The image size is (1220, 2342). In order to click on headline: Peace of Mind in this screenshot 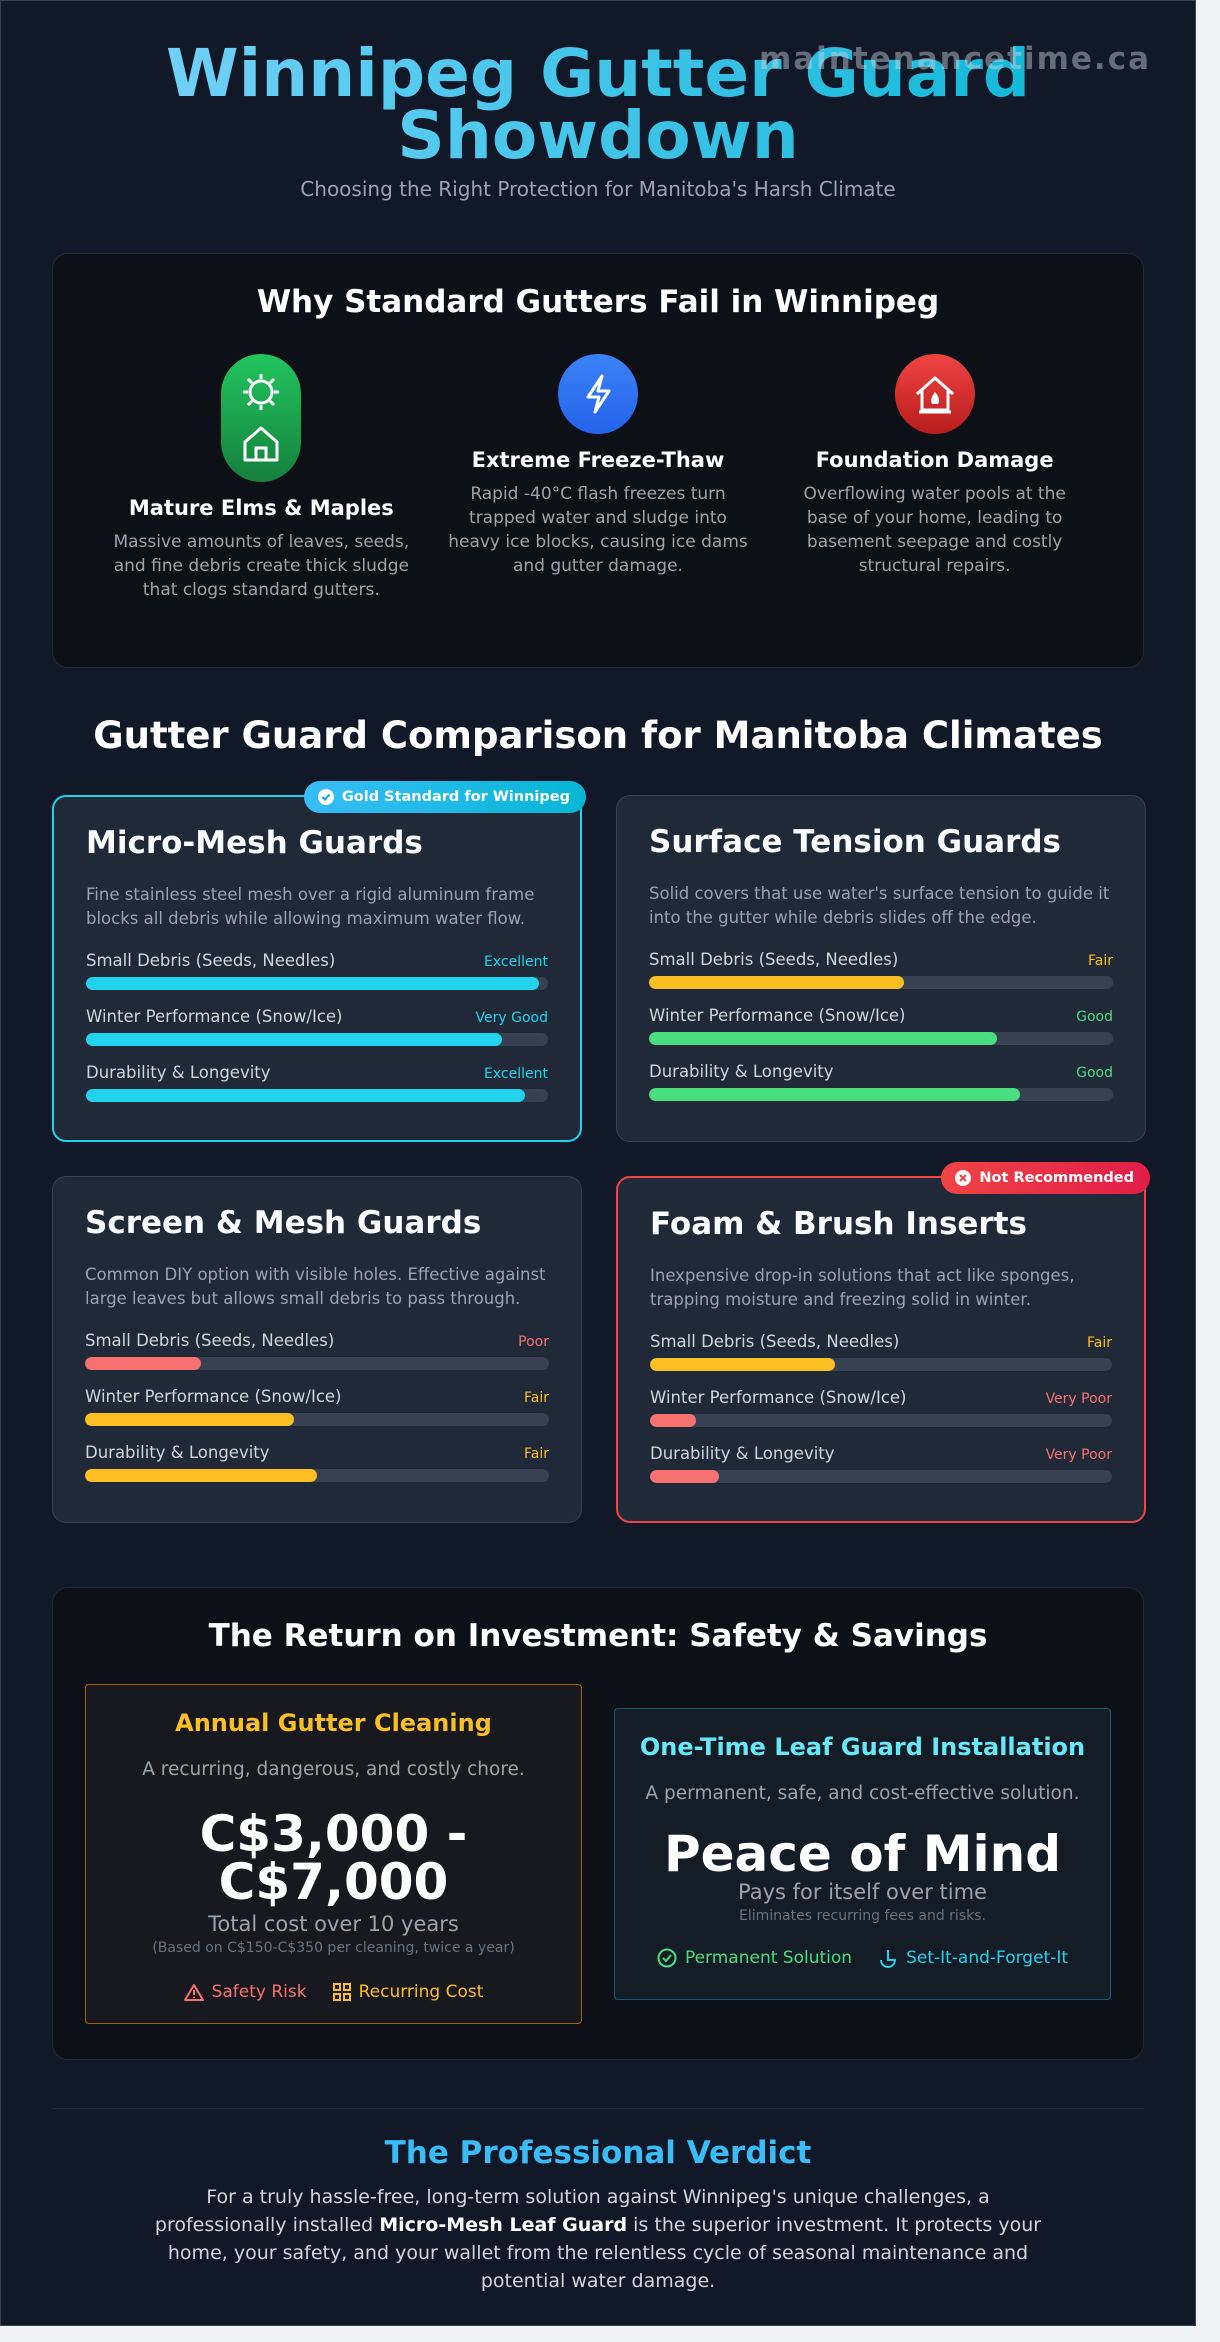, I will do `click(862, 1854)`.